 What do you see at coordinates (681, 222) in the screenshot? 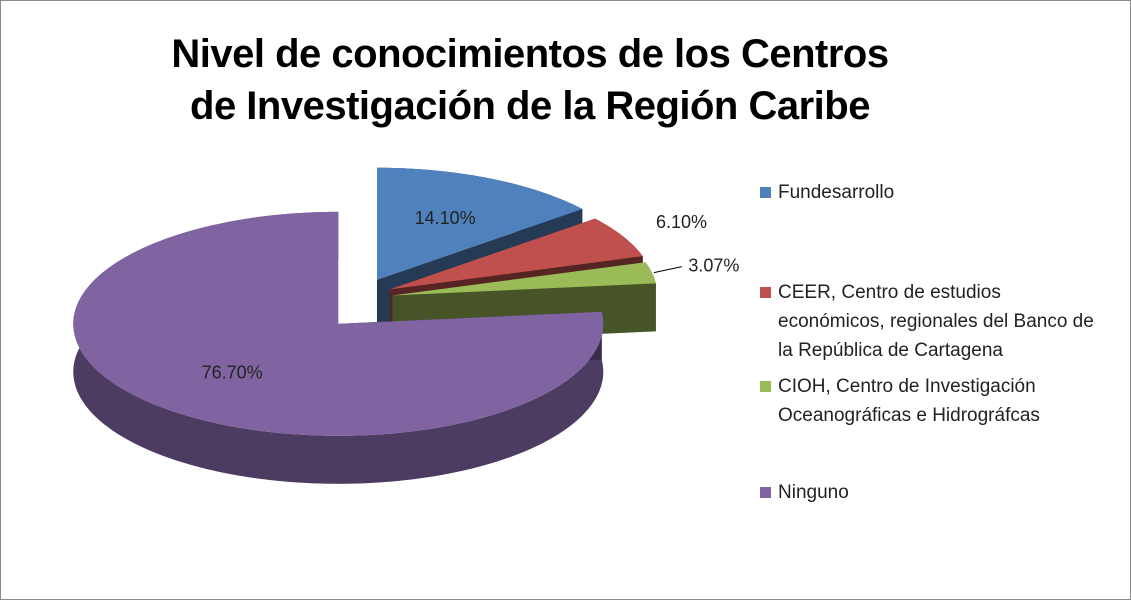
I see `data-label: 6.10%` at bounding box center [681, 222].